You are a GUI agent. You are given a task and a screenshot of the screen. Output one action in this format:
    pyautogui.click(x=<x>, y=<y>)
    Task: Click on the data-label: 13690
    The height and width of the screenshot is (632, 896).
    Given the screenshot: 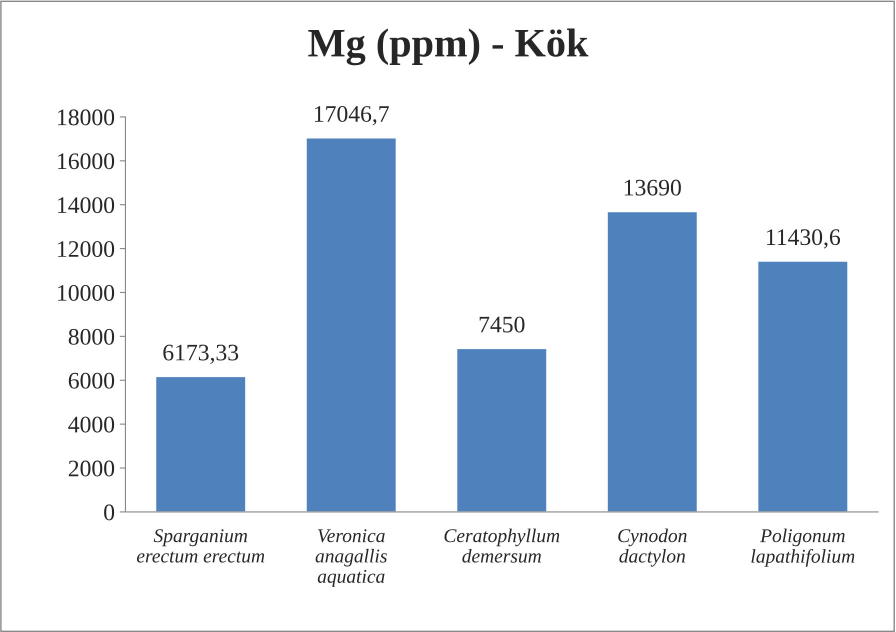 What is the action you would take?
    pyautogui.click(x=652, y=188)
    